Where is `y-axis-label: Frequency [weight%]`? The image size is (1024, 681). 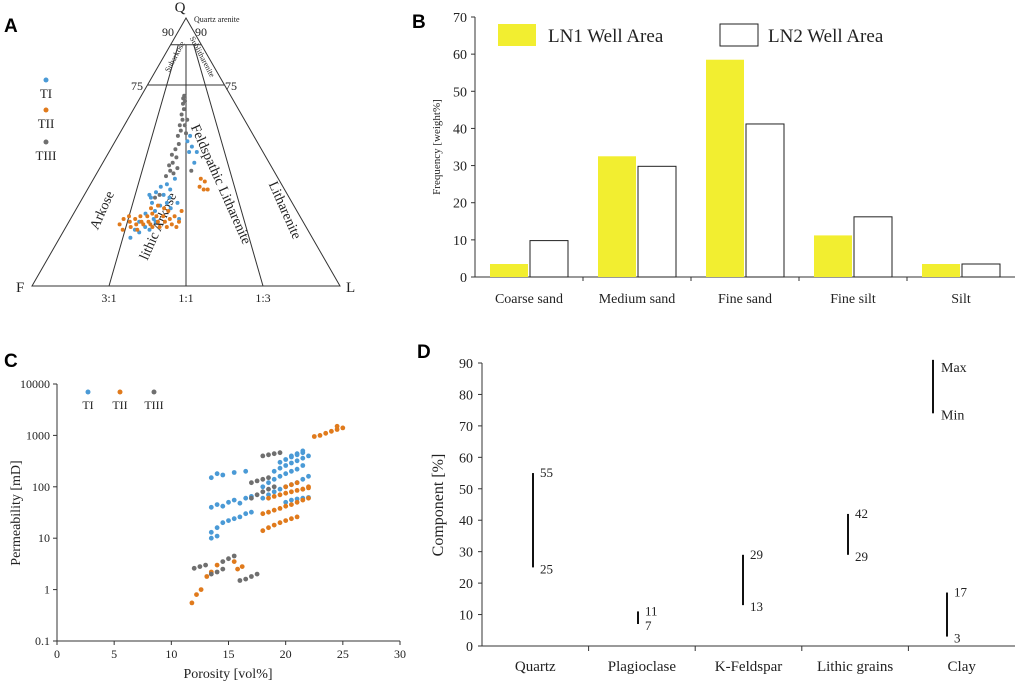
y-axis-label: Frequency [weight%] is located at coordinates (437, 147).